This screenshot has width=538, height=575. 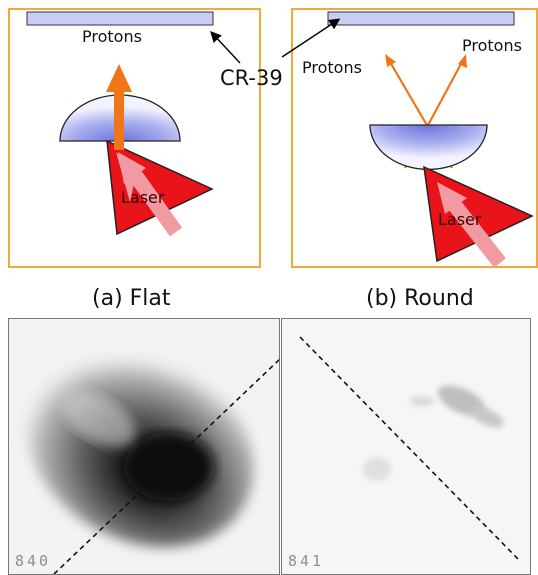 What do you see at coordinates (112, 36) in the screenshot?
I see `panel-a-protons-label: Protons` at bounding box center [112, 36].